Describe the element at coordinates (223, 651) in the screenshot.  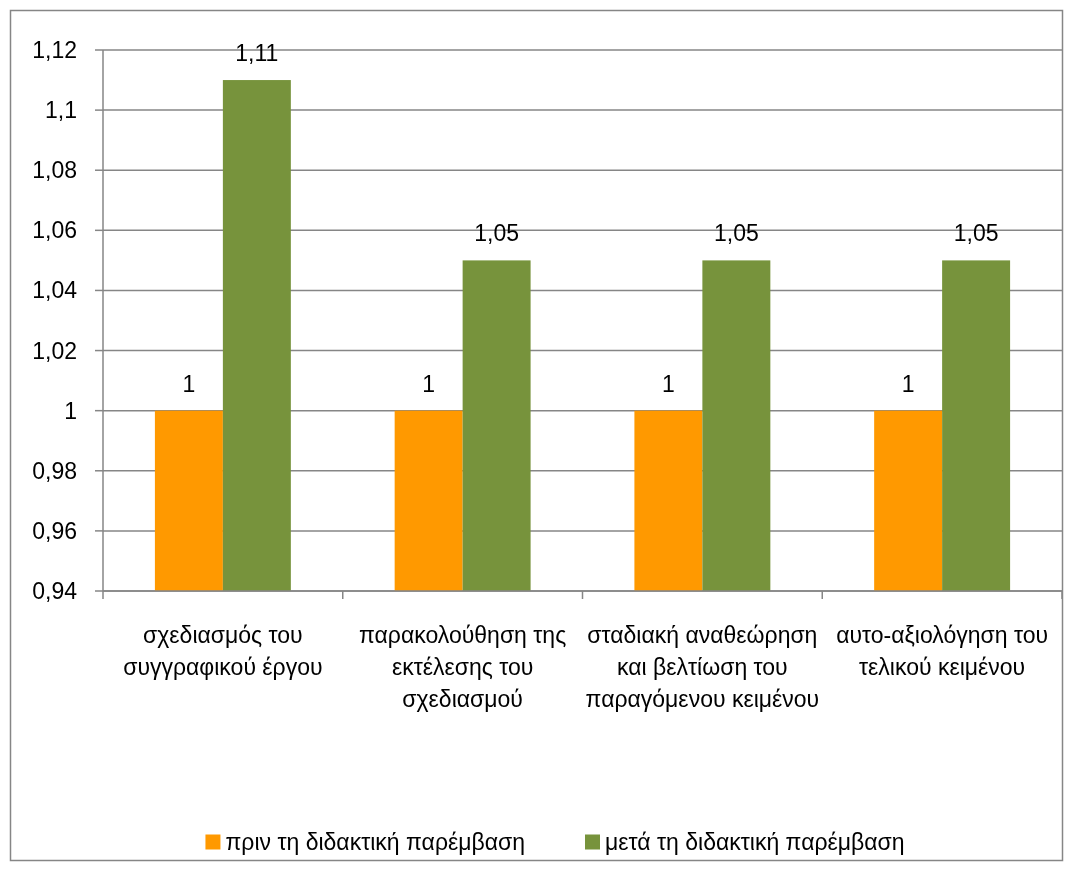
I see `x-tick-label: σχεδιασμός του συγγραφικού έργου` at that location.